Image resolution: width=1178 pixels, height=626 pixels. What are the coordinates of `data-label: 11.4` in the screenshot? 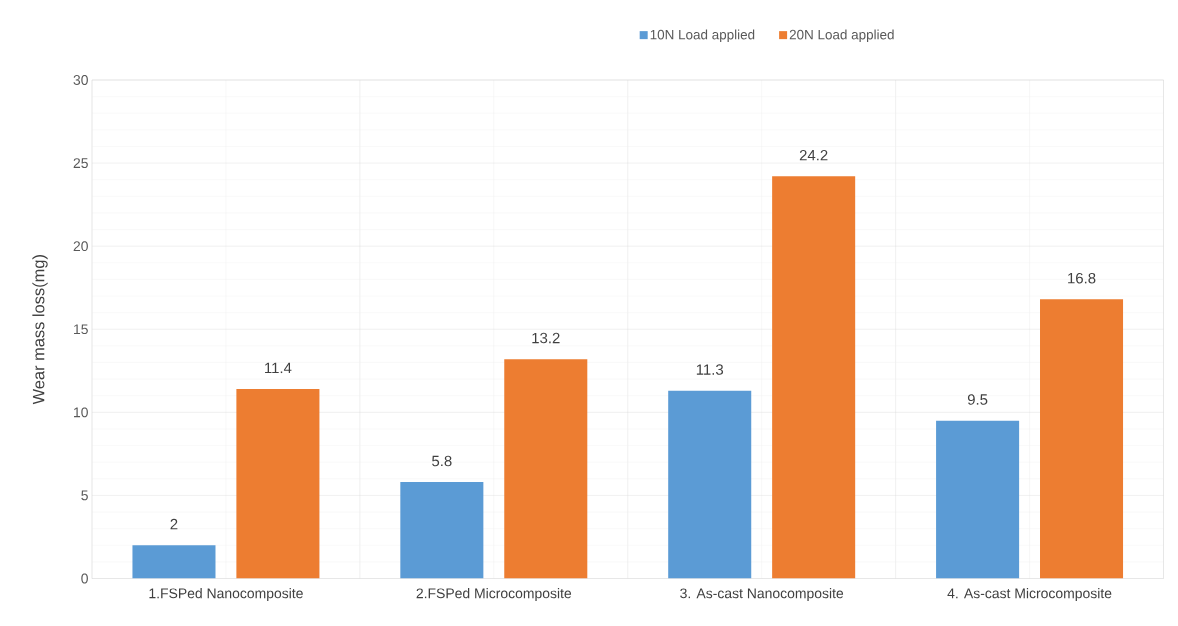 It's located at (278, 368).